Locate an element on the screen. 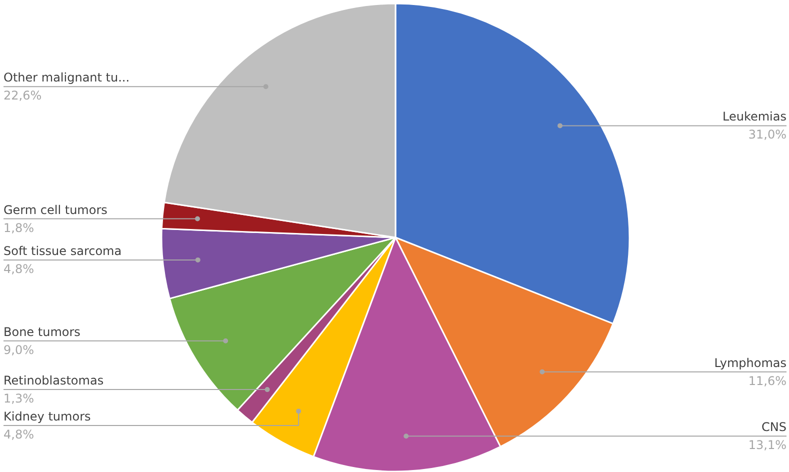  data-label: 9,0% is located at coordinates (19, 349).